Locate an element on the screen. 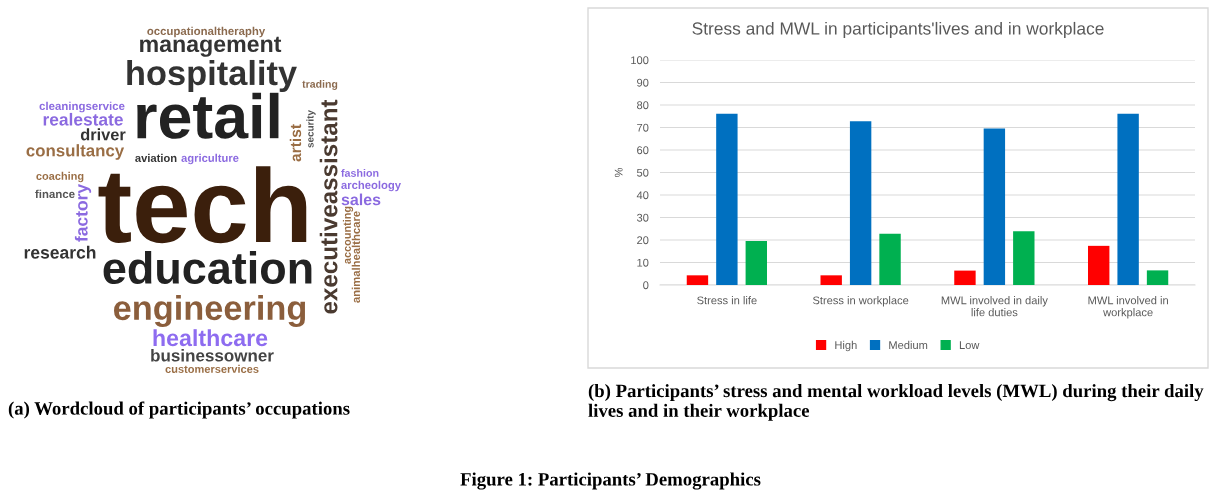 Image resolution: width=1221 pixels, height=497 pixels. legend-label: High is located at coordinates (846, 346).